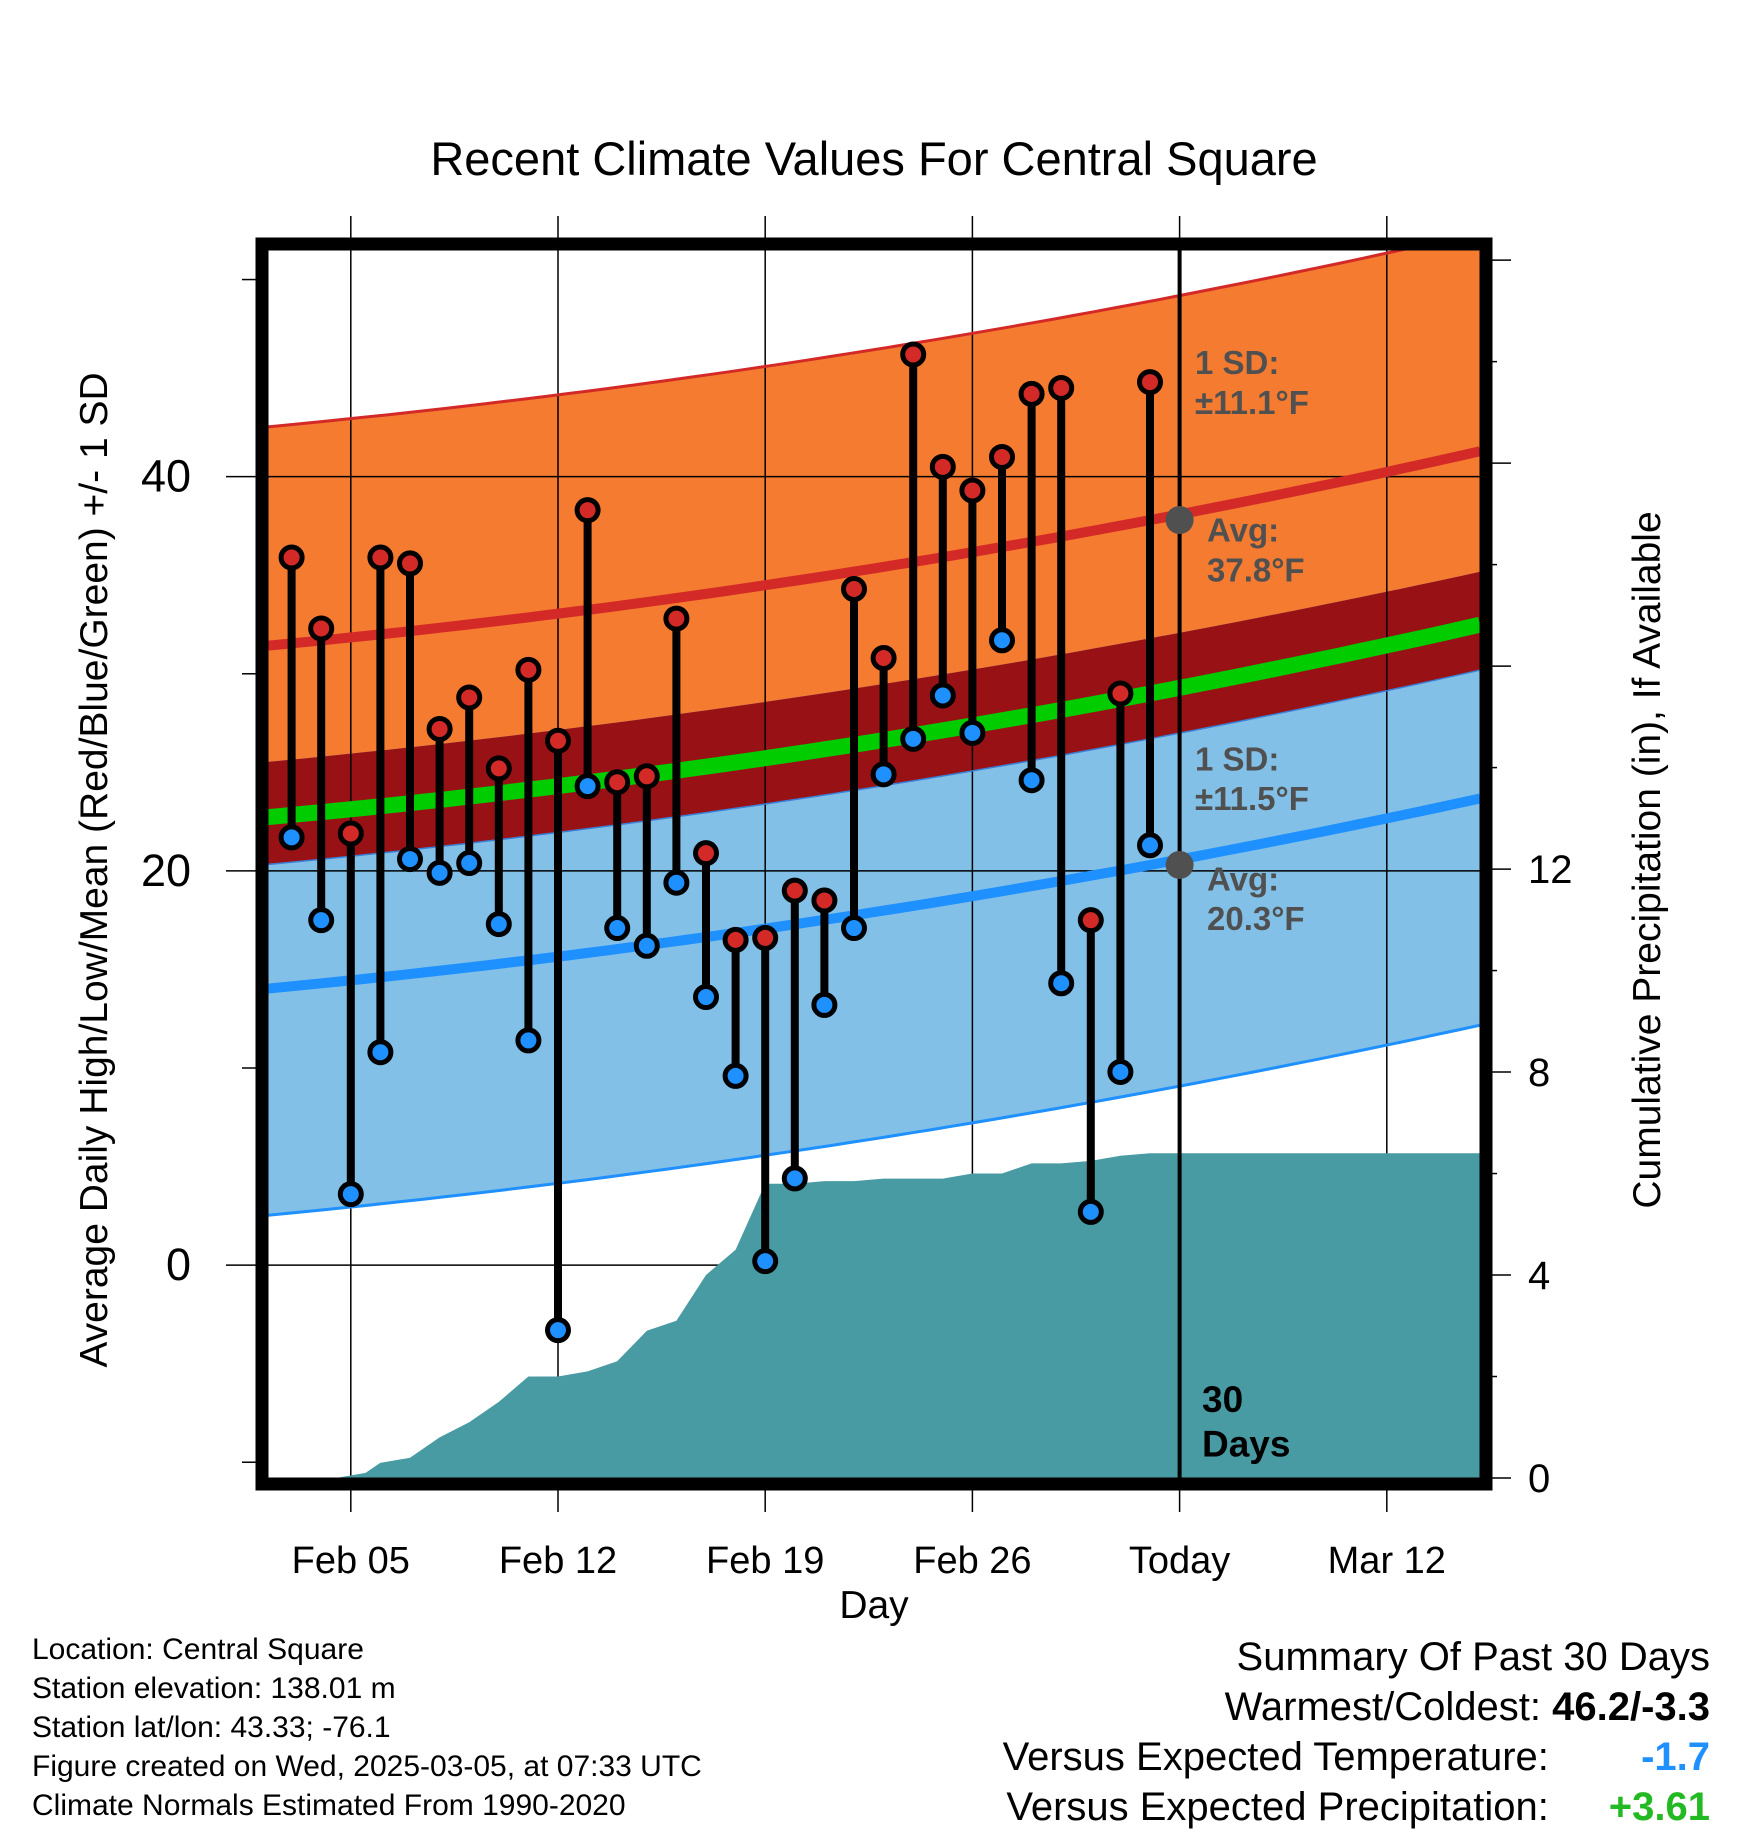 This screenshot has width=1748, height=1832. What do you see at coordinates (1387, 1561) in the screenshot?
I see `x-tick-label: Mar 12` at bounding box center [1387, 1561].